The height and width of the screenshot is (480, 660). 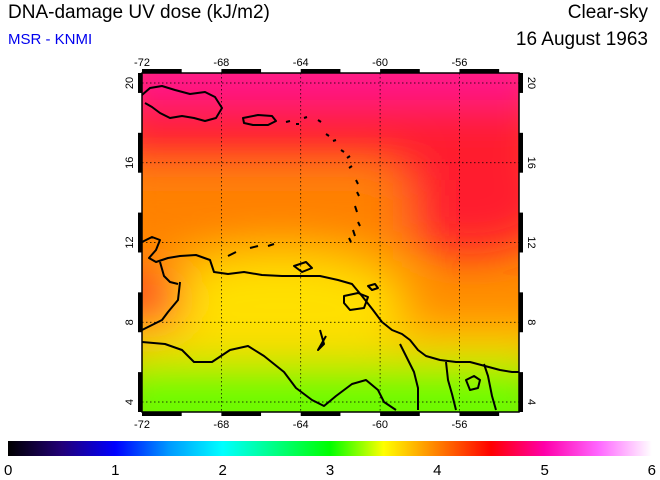 What do you see at coordinates (356, 301) in the screenshot?
I see `coast-trinidad` at bounding box center [356, 301].